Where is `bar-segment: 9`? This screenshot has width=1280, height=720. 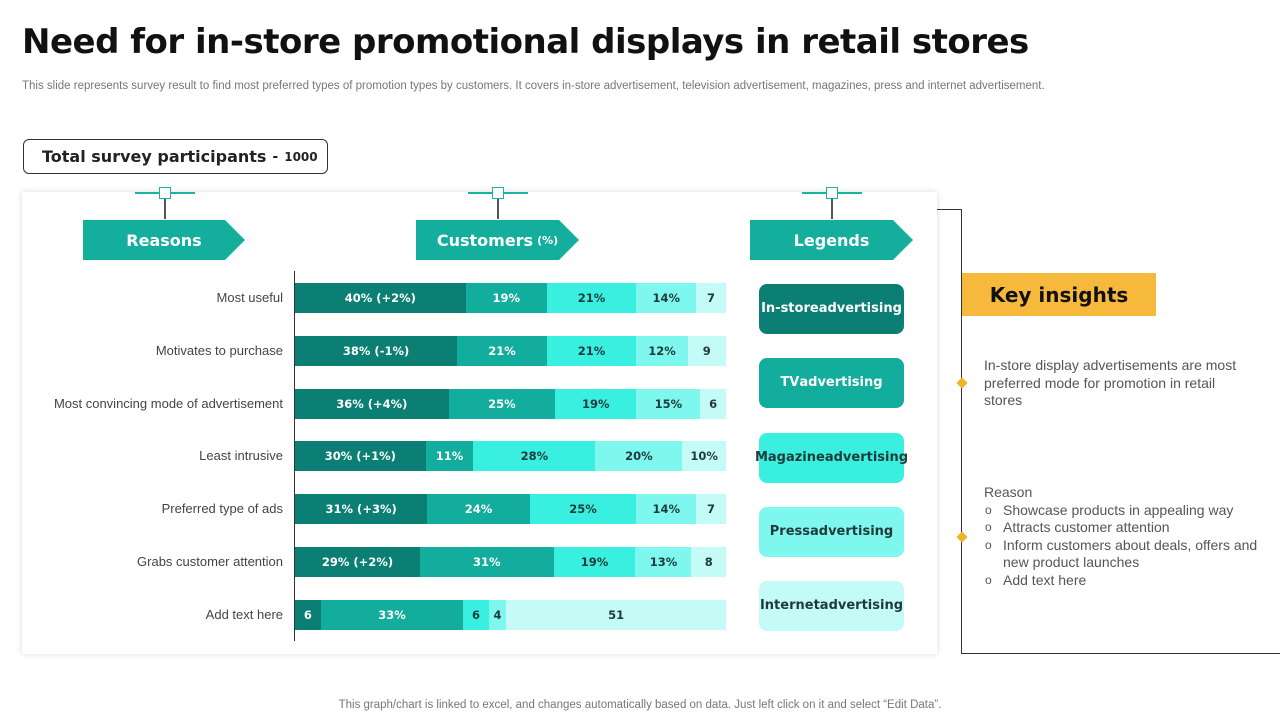
bar-segment: 9 is located at coordinates (706, 350).